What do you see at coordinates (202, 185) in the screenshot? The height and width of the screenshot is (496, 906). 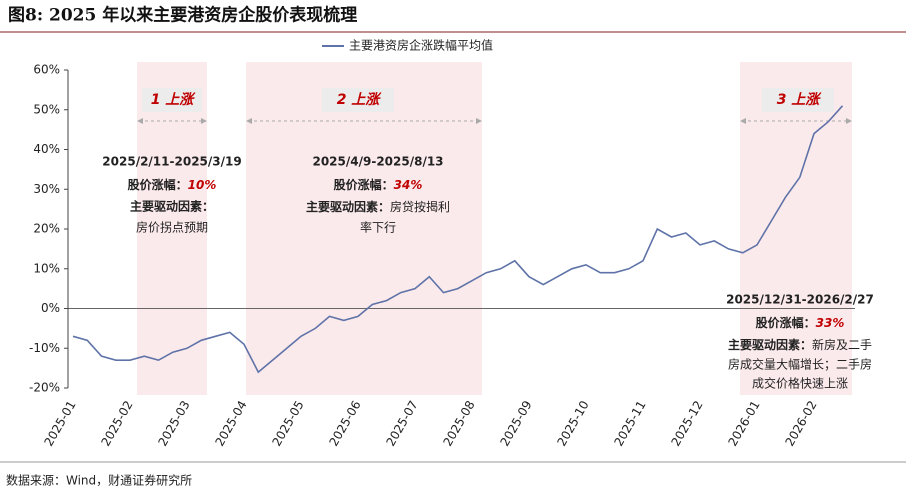 I see `gain-value: 10%` at bounding box center [202, 185].